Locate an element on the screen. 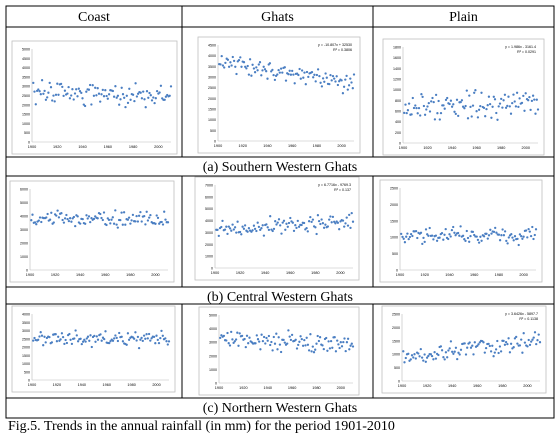 Image resolution: width=559 pixels, height=440 pixels. y-tick-label: 1000 is located at coordinates (26, 364).